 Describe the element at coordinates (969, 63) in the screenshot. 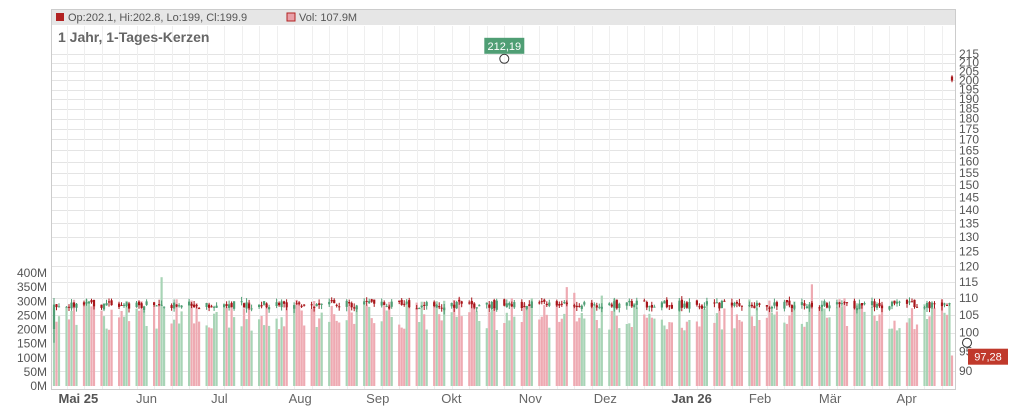

I see `price-tick-label: 210` at that location.